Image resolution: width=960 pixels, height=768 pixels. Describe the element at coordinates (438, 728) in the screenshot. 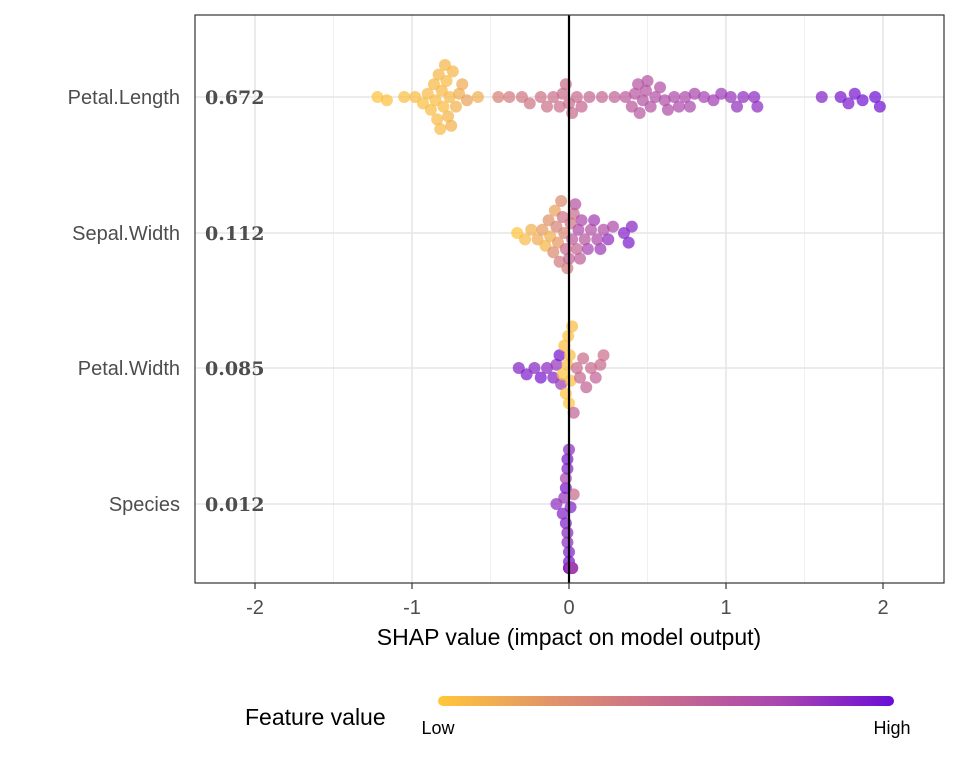

I see `legend-low-label: Low` at that location.